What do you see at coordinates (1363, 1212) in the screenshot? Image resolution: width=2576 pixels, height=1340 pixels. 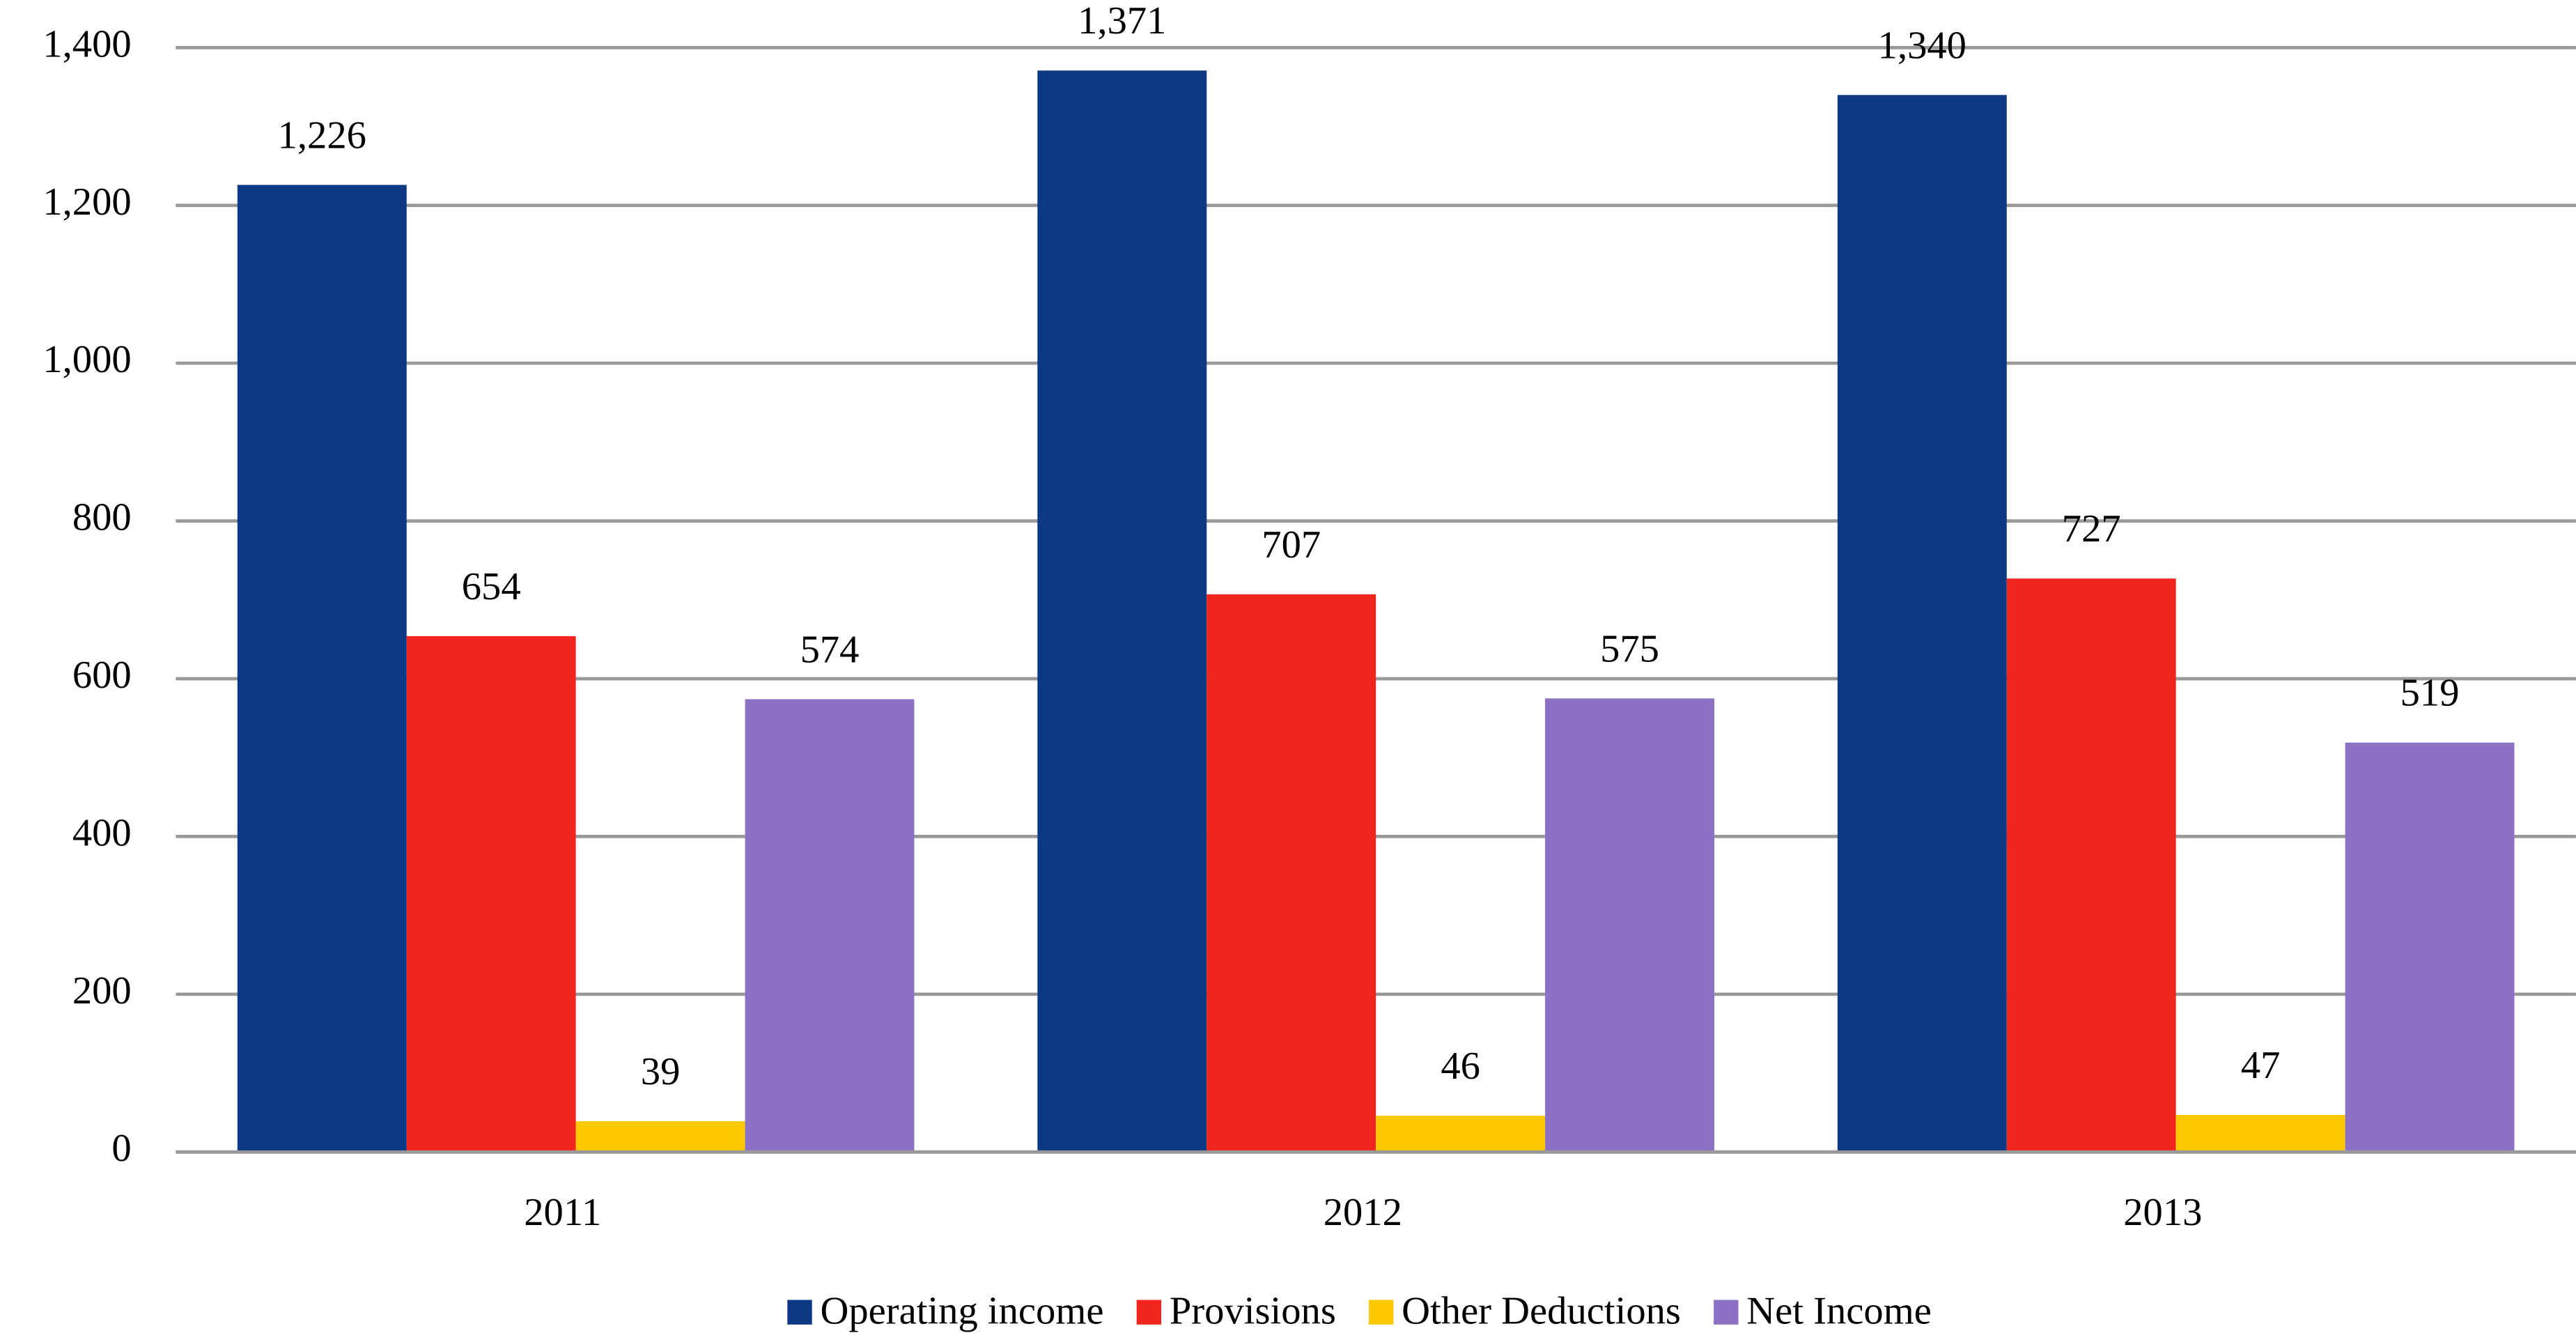 I see `x-tick-label: 2012` at bounding box center [1363, 1212].